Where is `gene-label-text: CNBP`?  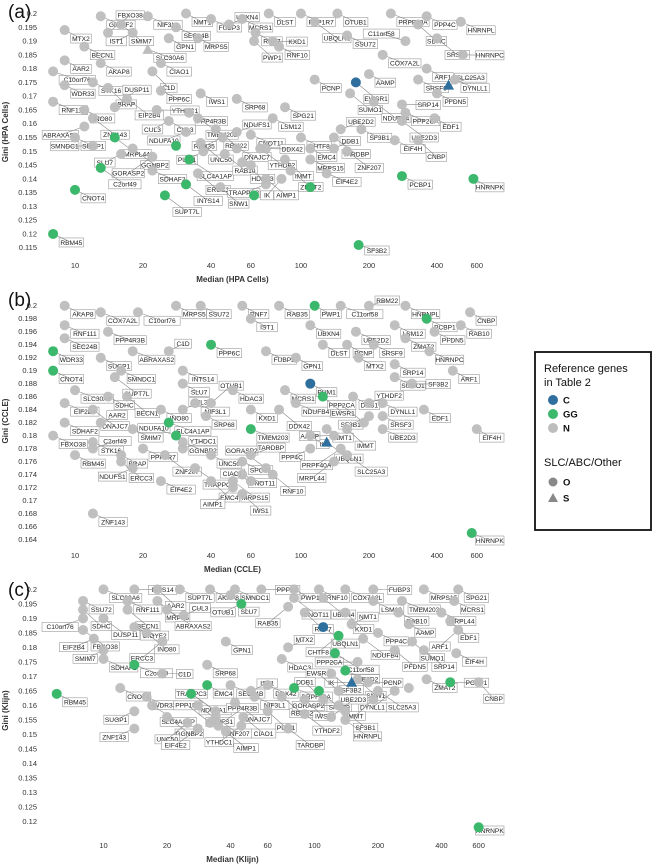 gene-label-text: CNBP is located at coordinates (486, 321).